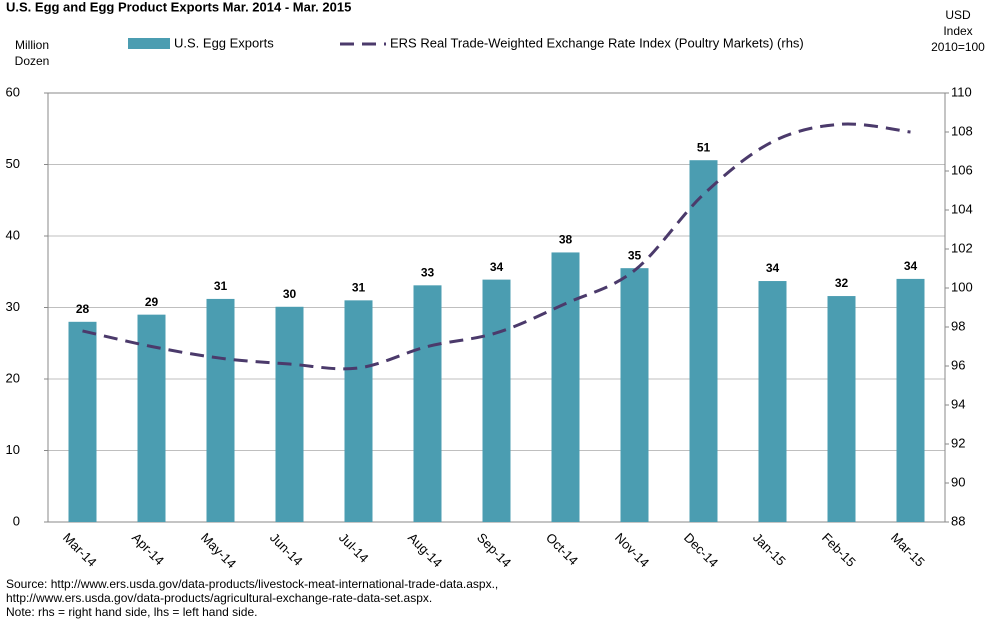 Image resolution: width=987 pixels, height=628 pixels. I want to click on y2-axis-label: USD, so click(958, 15).